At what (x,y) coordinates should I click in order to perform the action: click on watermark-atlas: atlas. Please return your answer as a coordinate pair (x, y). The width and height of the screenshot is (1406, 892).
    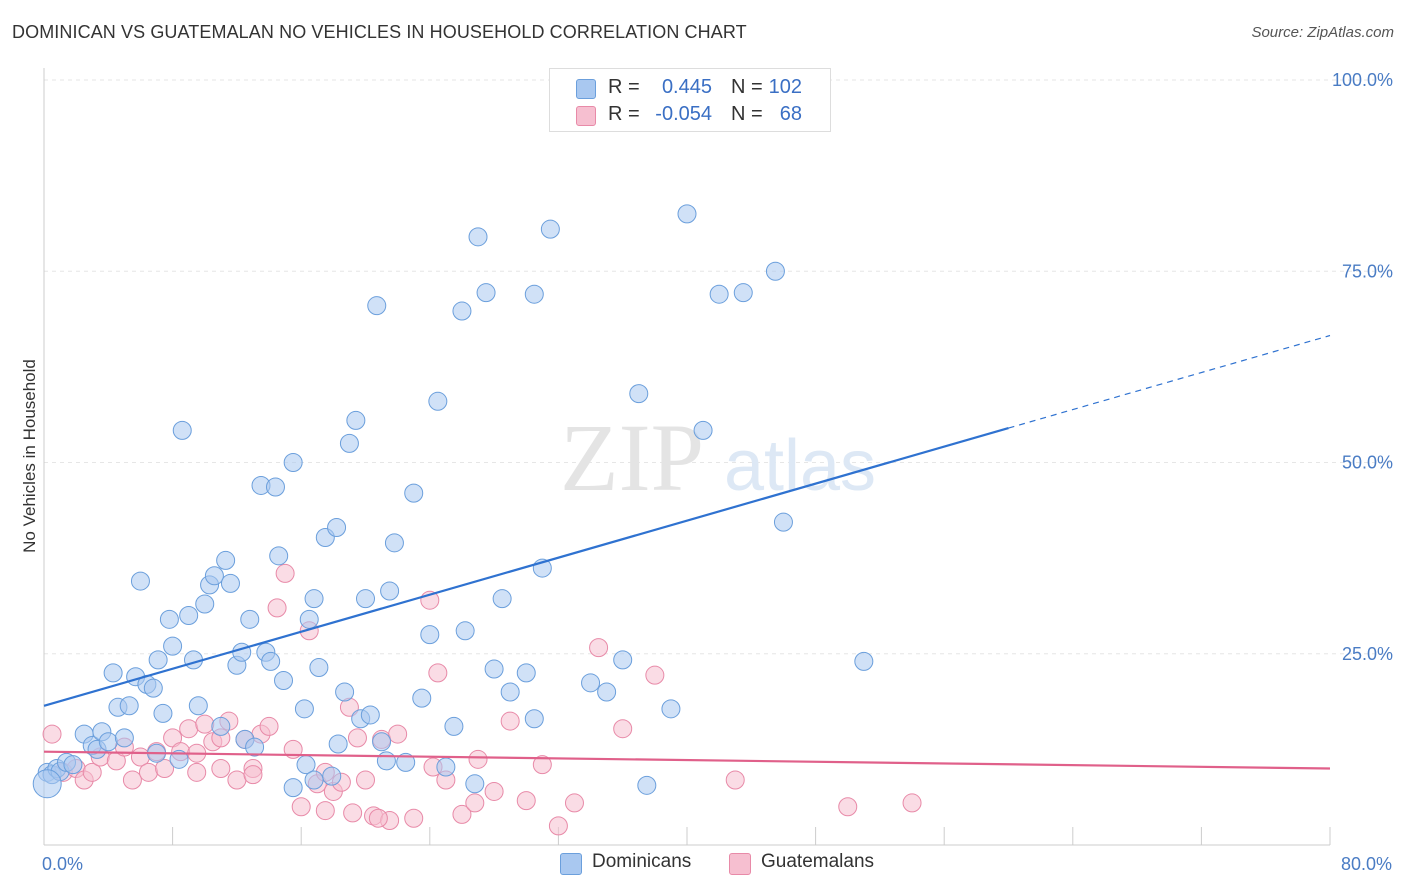
    Looking at the image, I should click on (800, 466).